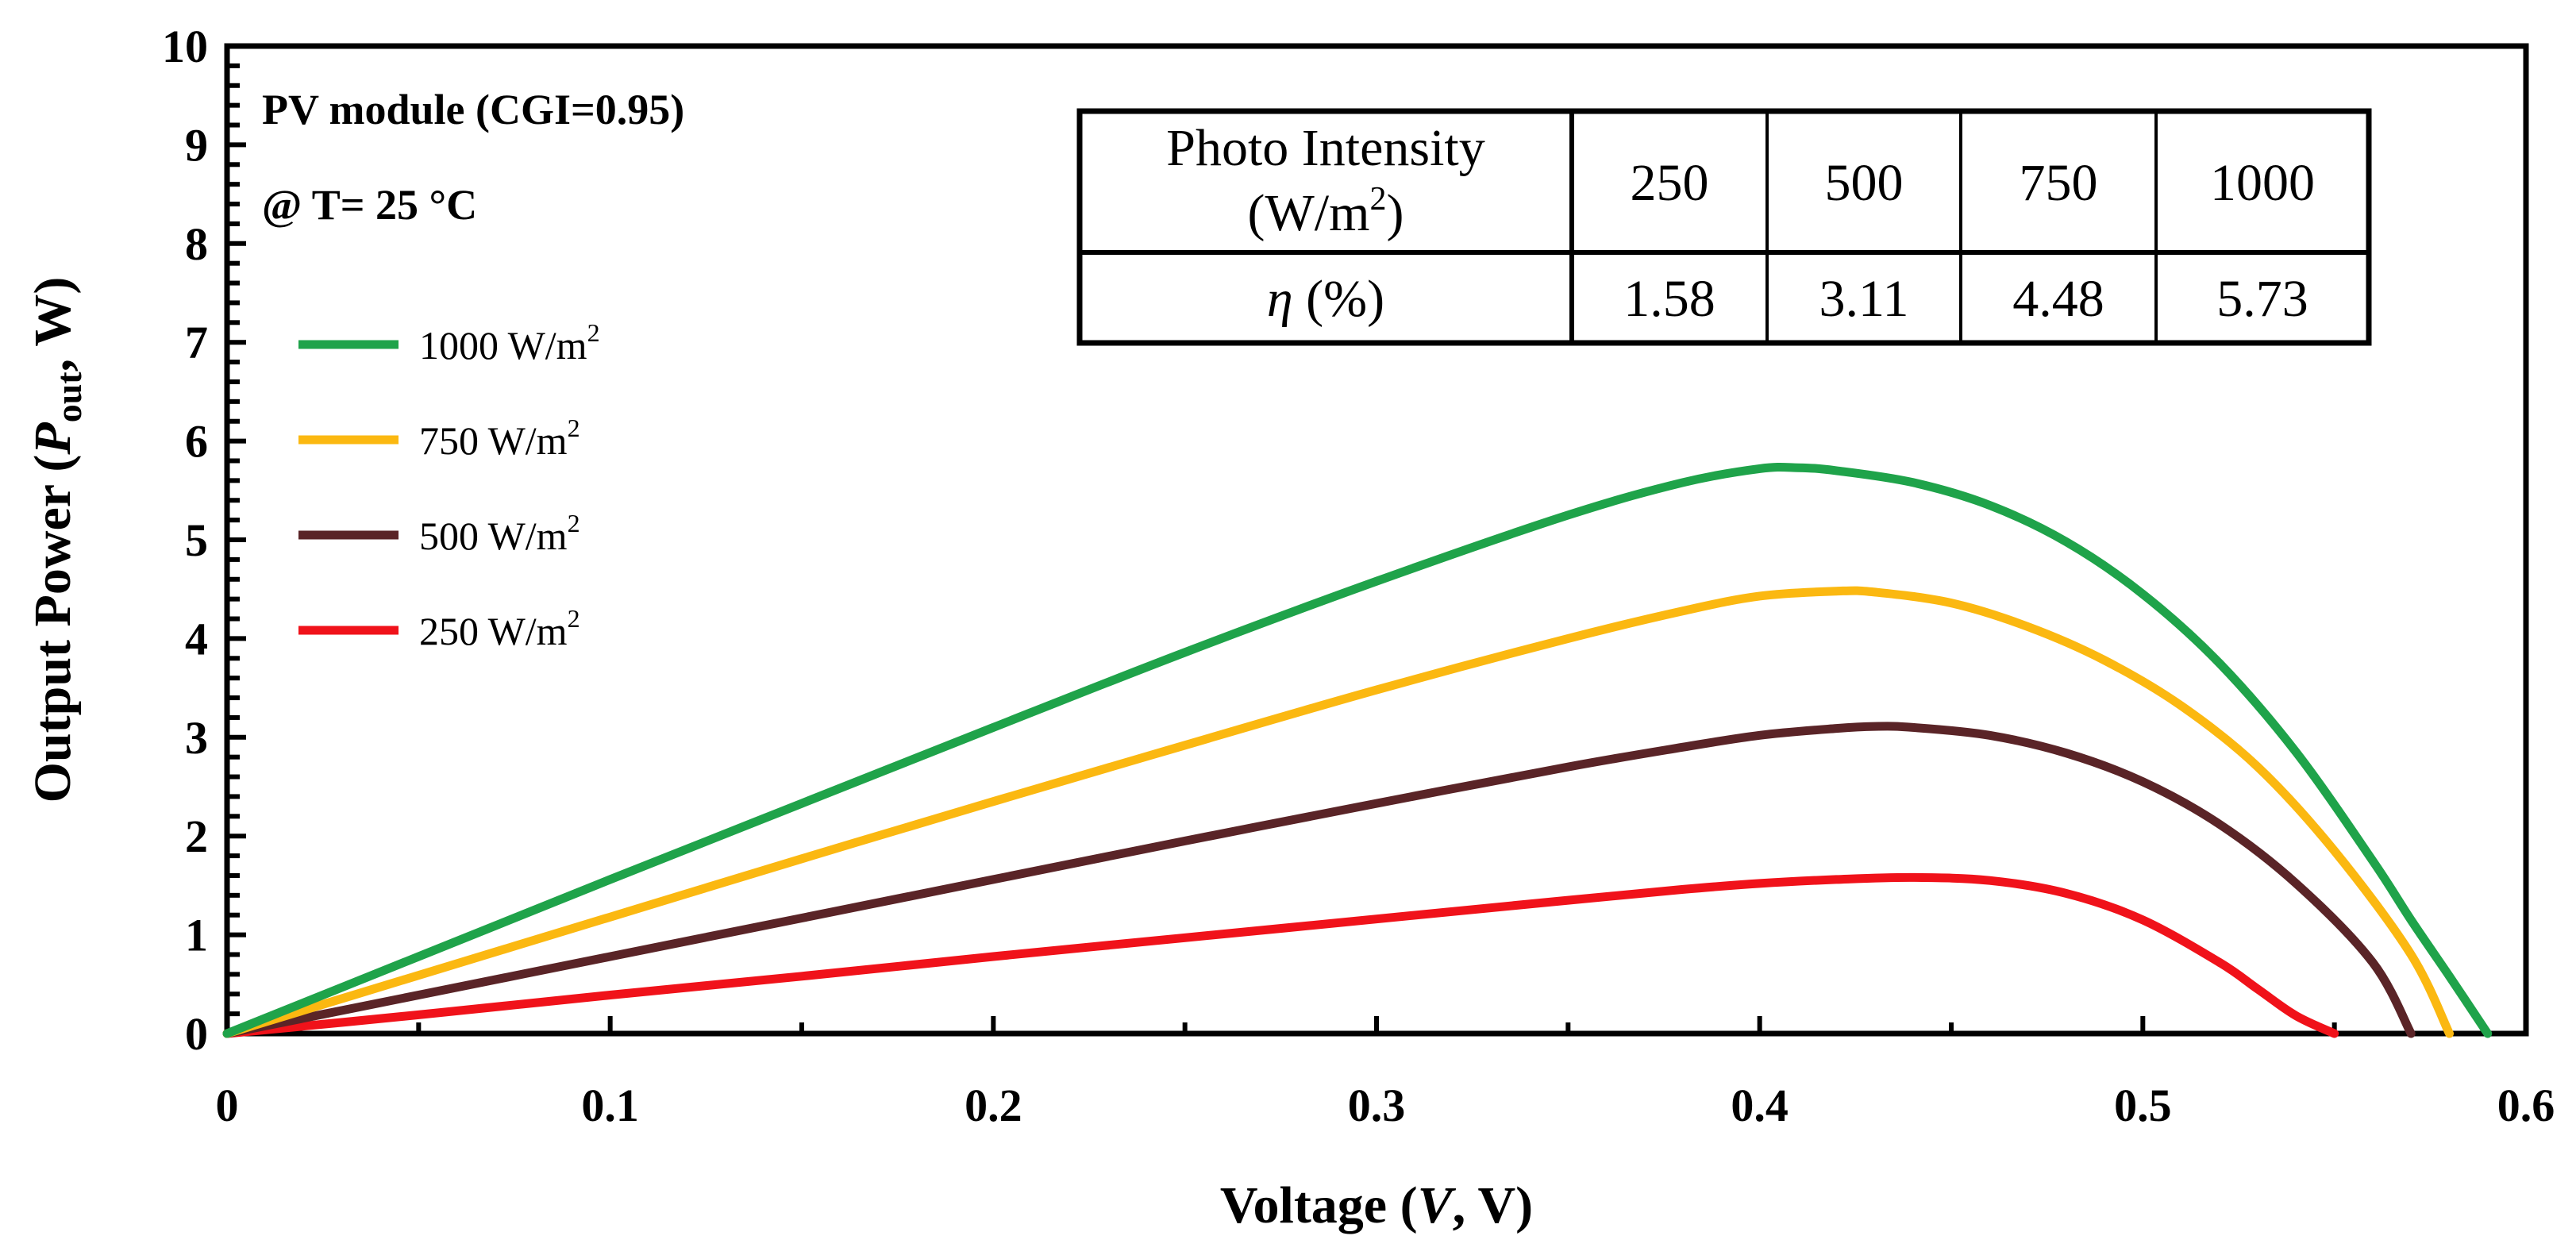  Describe the element at coordinates (185, 46) in the screenshot. I see `y-tick-label: 10` at that location.